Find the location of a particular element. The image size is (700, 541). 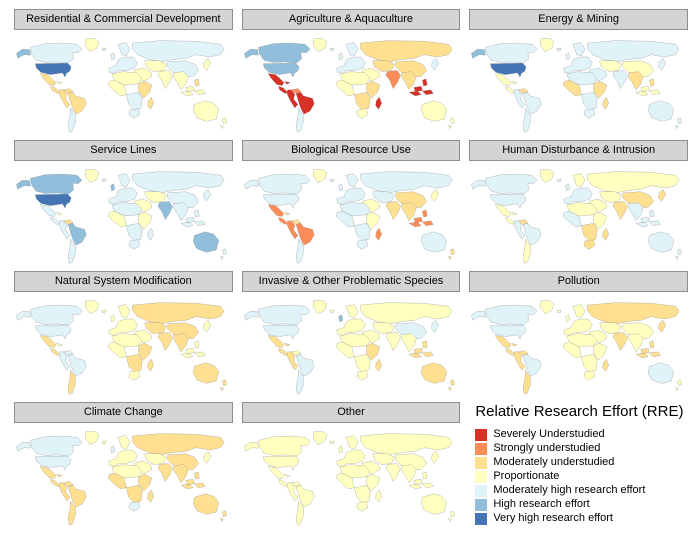

panel-title-strip: Pollution is located at coordinates (578, 281).